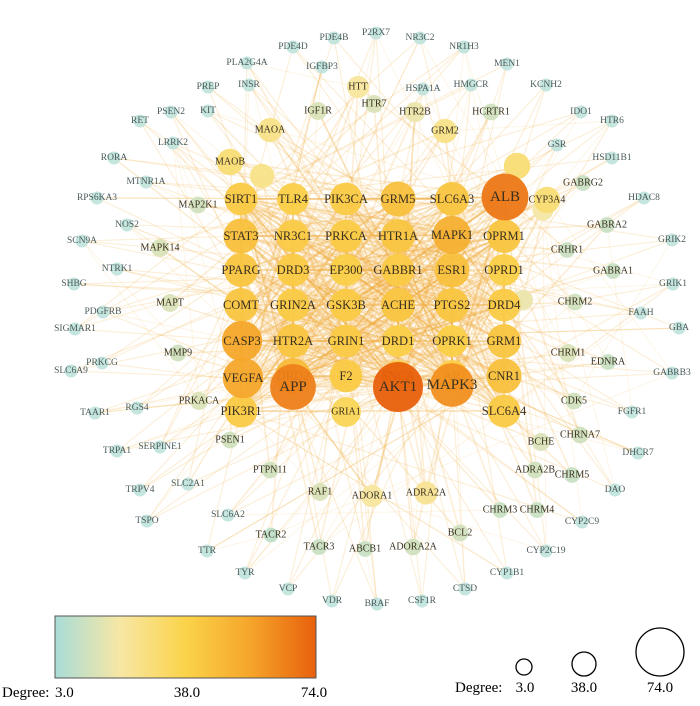 Image resolution: width=700 pixels, height=706 pixels. I want to click on node-label: SIRT1, so click(241, 199).